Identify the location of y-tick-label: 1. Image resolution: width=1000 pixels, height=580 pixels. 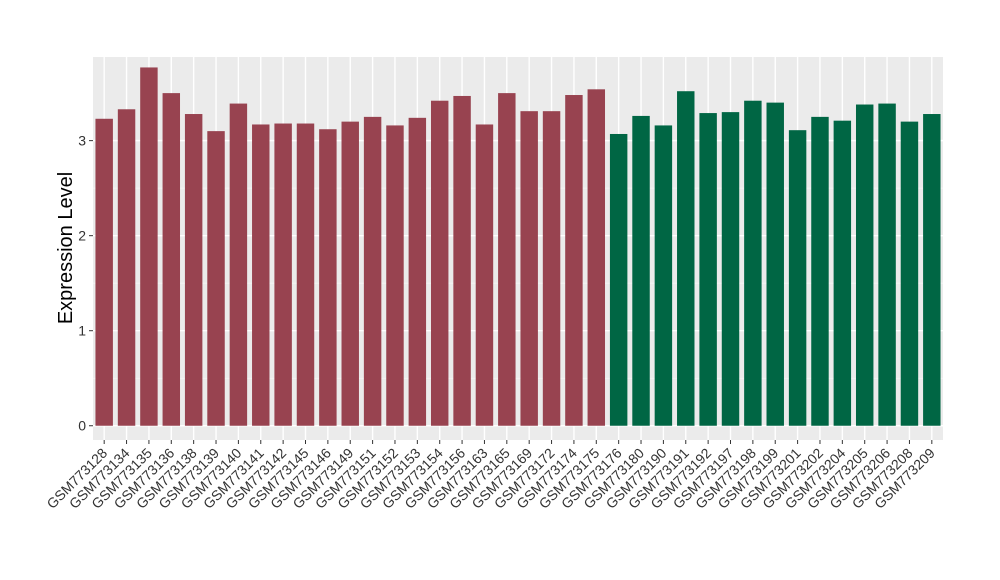
(82, 331).